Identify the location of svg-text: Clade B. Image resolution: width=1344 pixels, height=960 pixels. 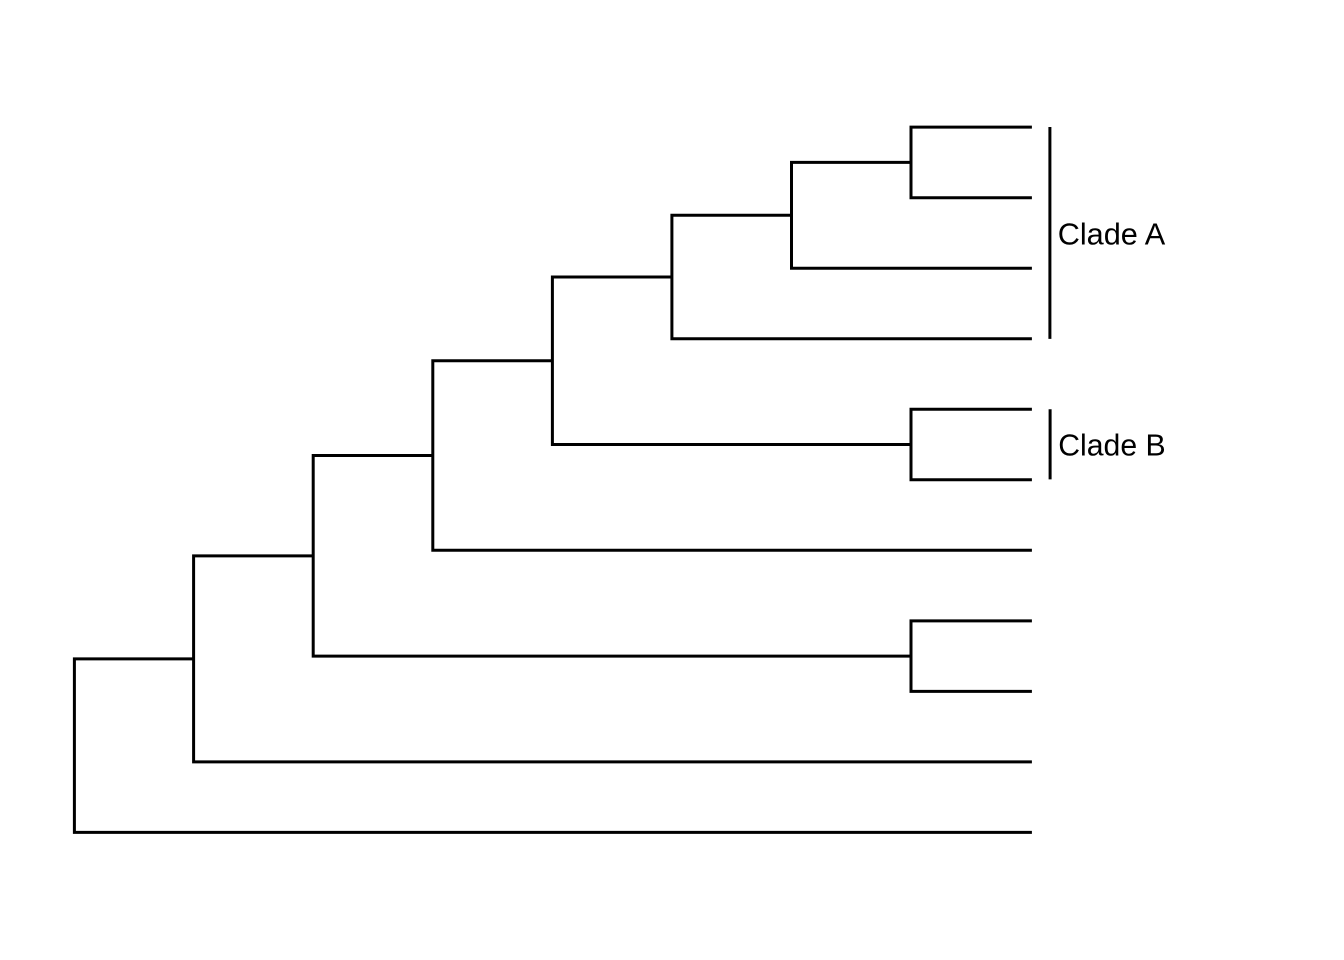
(1112, 444).